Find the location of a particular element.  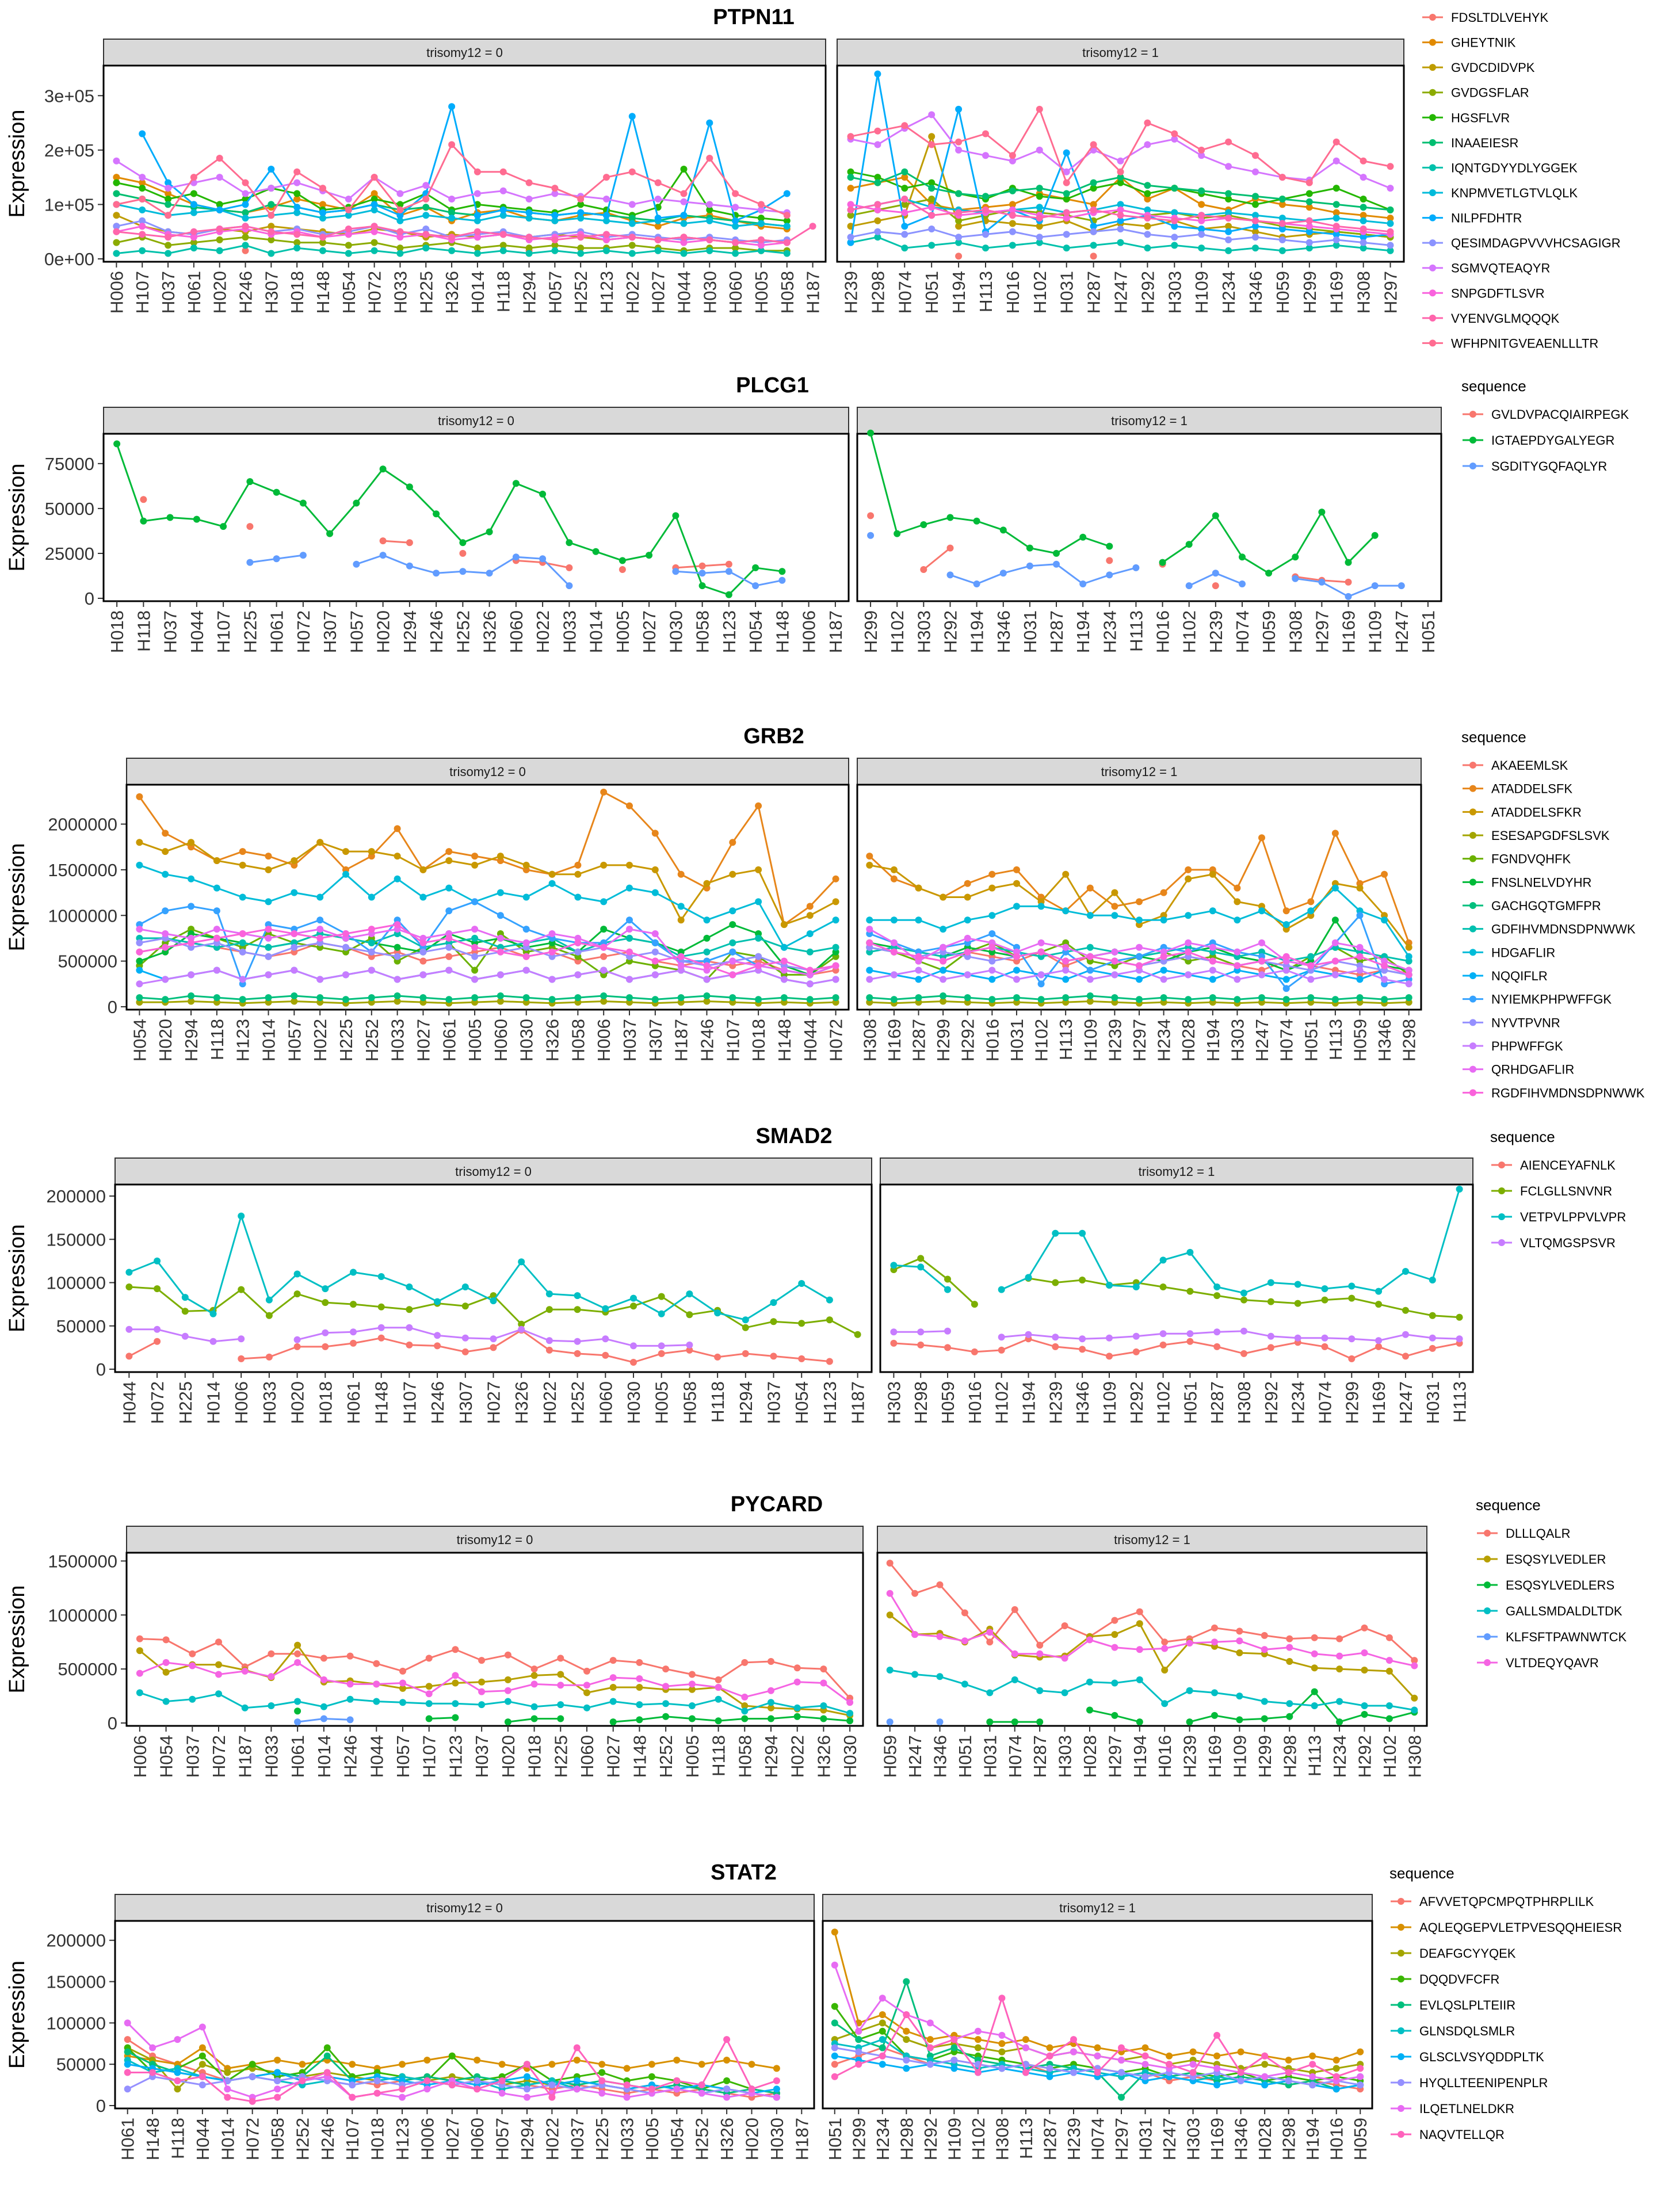

series-line is located at coordinates (937, 559).